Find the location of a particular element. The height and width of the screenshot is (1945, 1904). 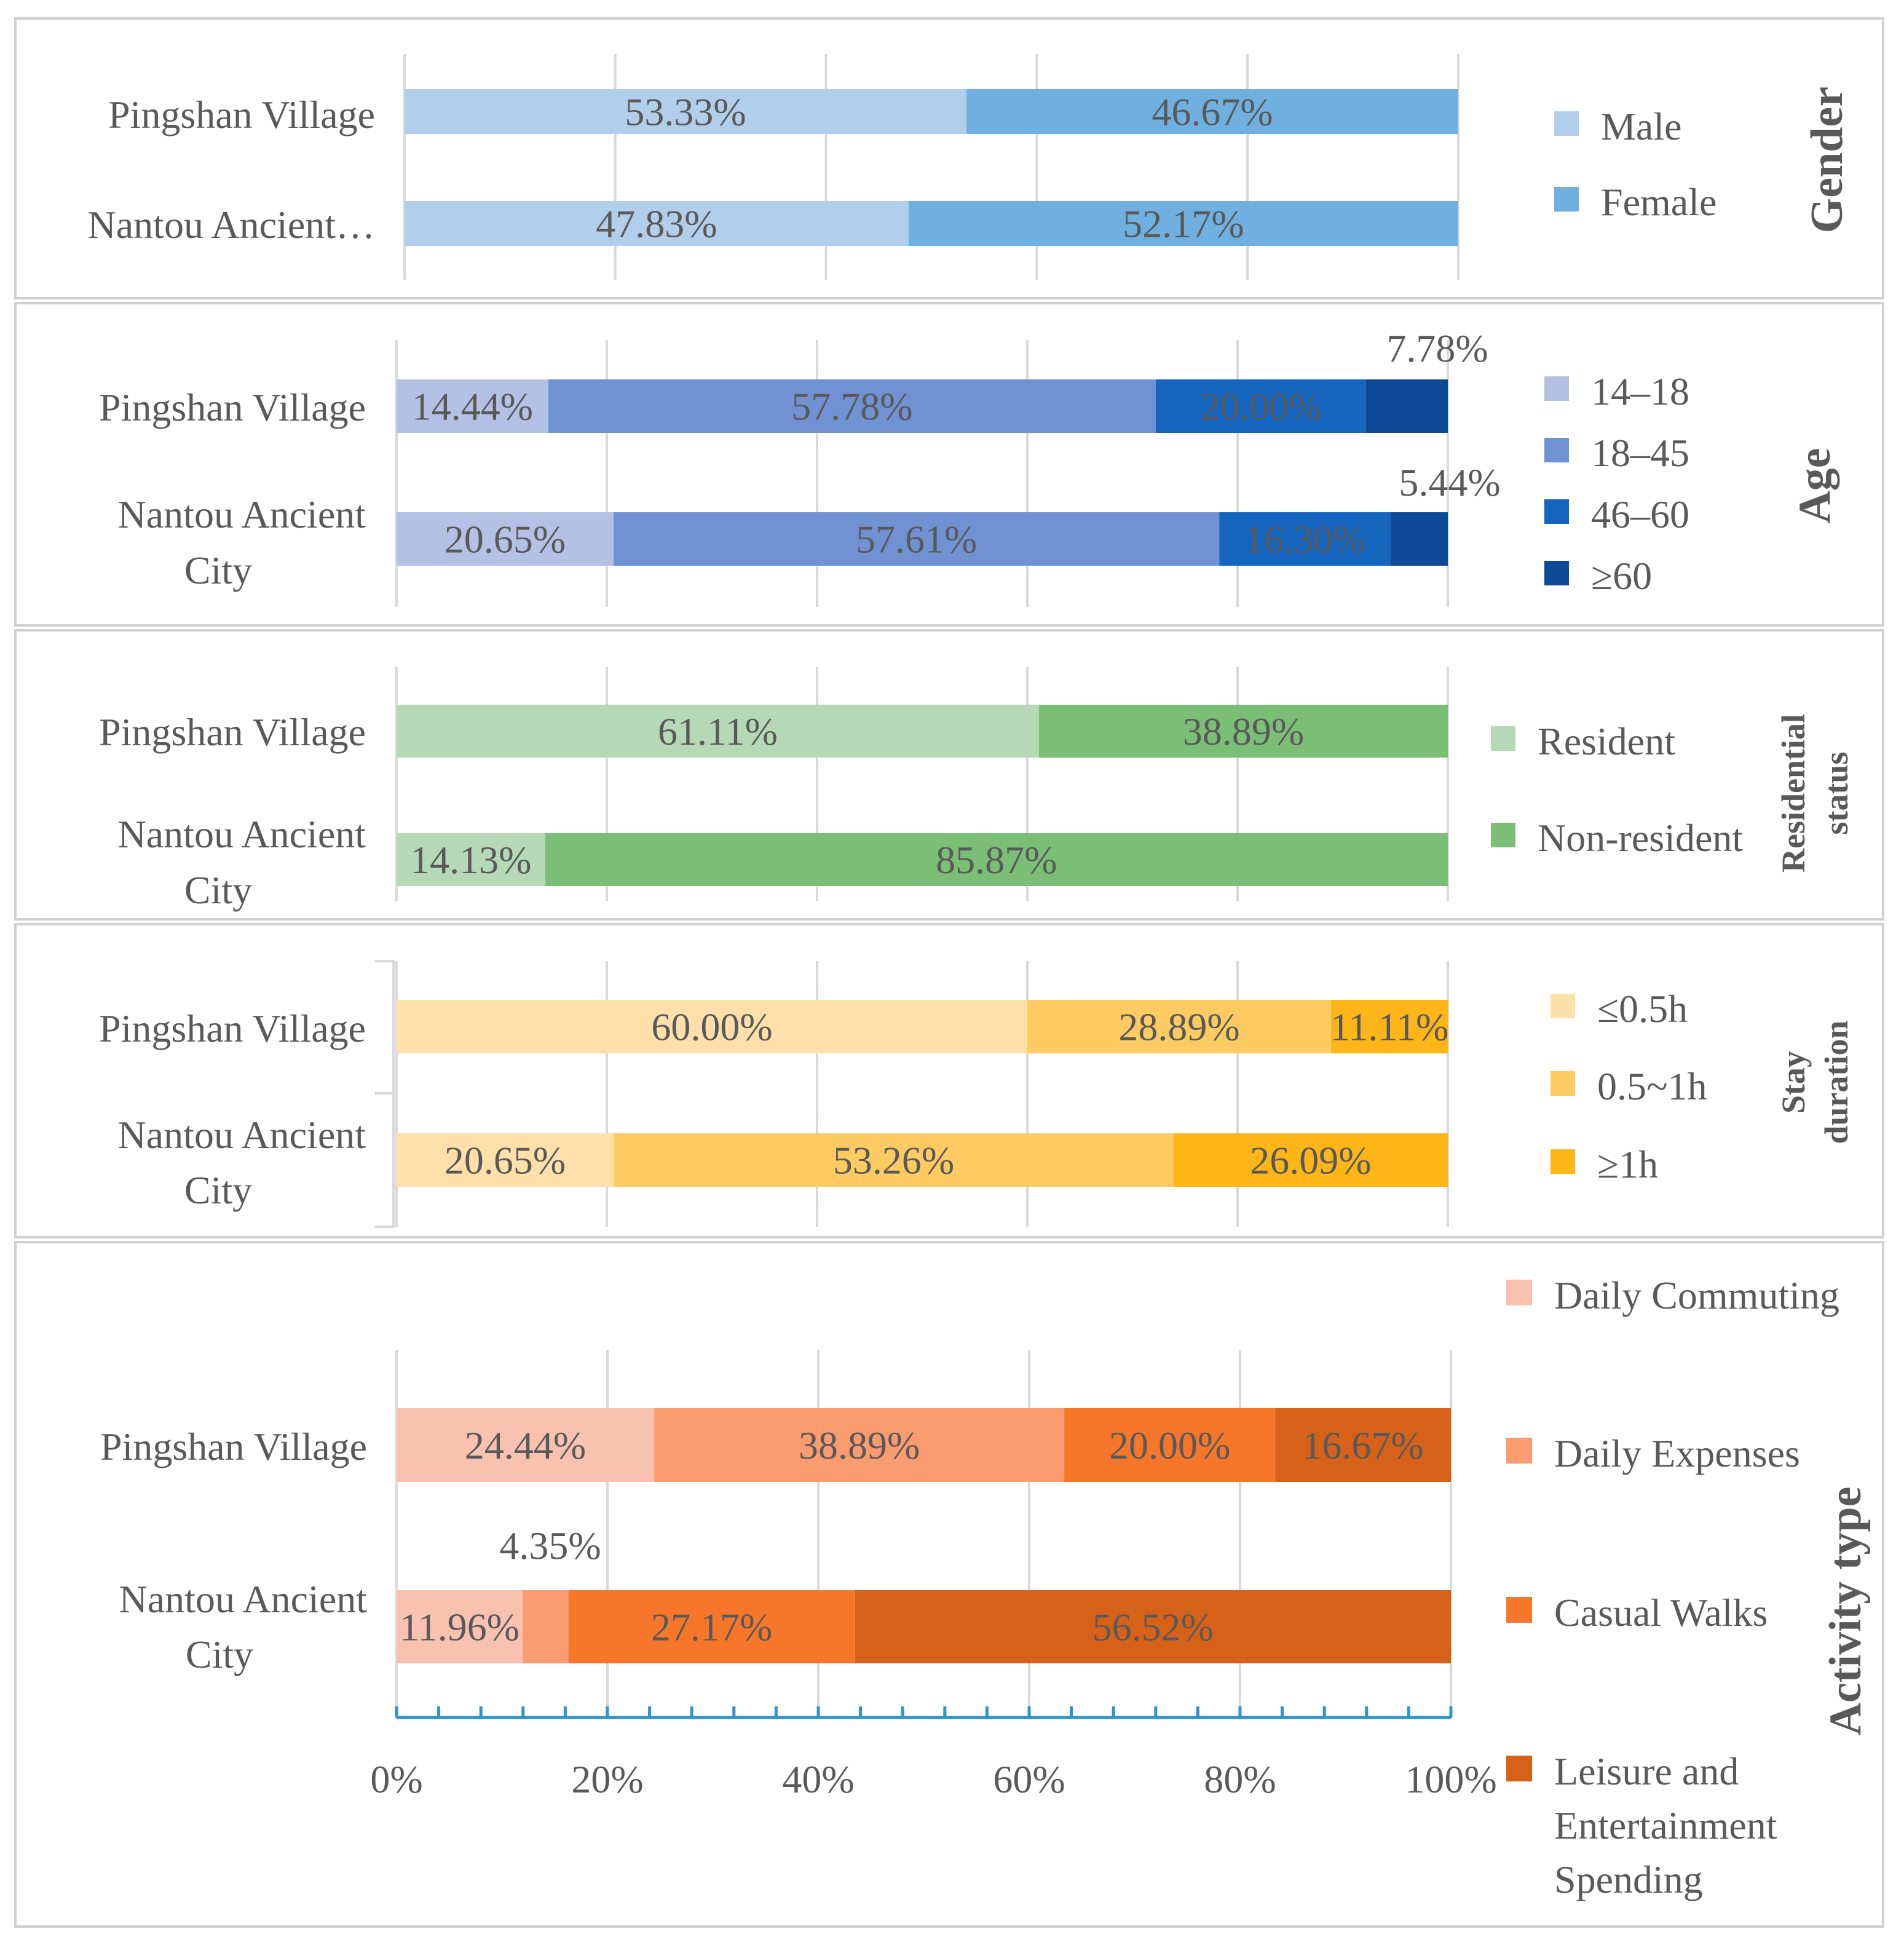

data-label: 85.87% is located at coordinates (996, 860).